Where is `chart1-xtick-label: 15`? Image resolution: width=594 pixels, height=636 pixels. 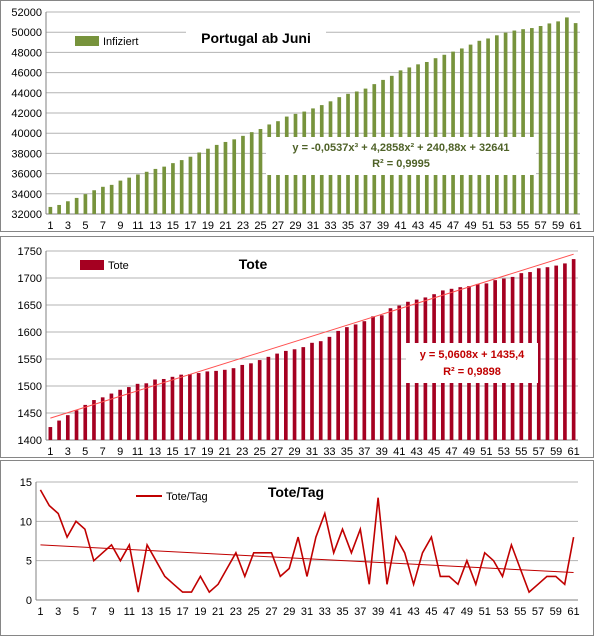
chart1-xtick-label: 15 is located at coordinates (172, 452).